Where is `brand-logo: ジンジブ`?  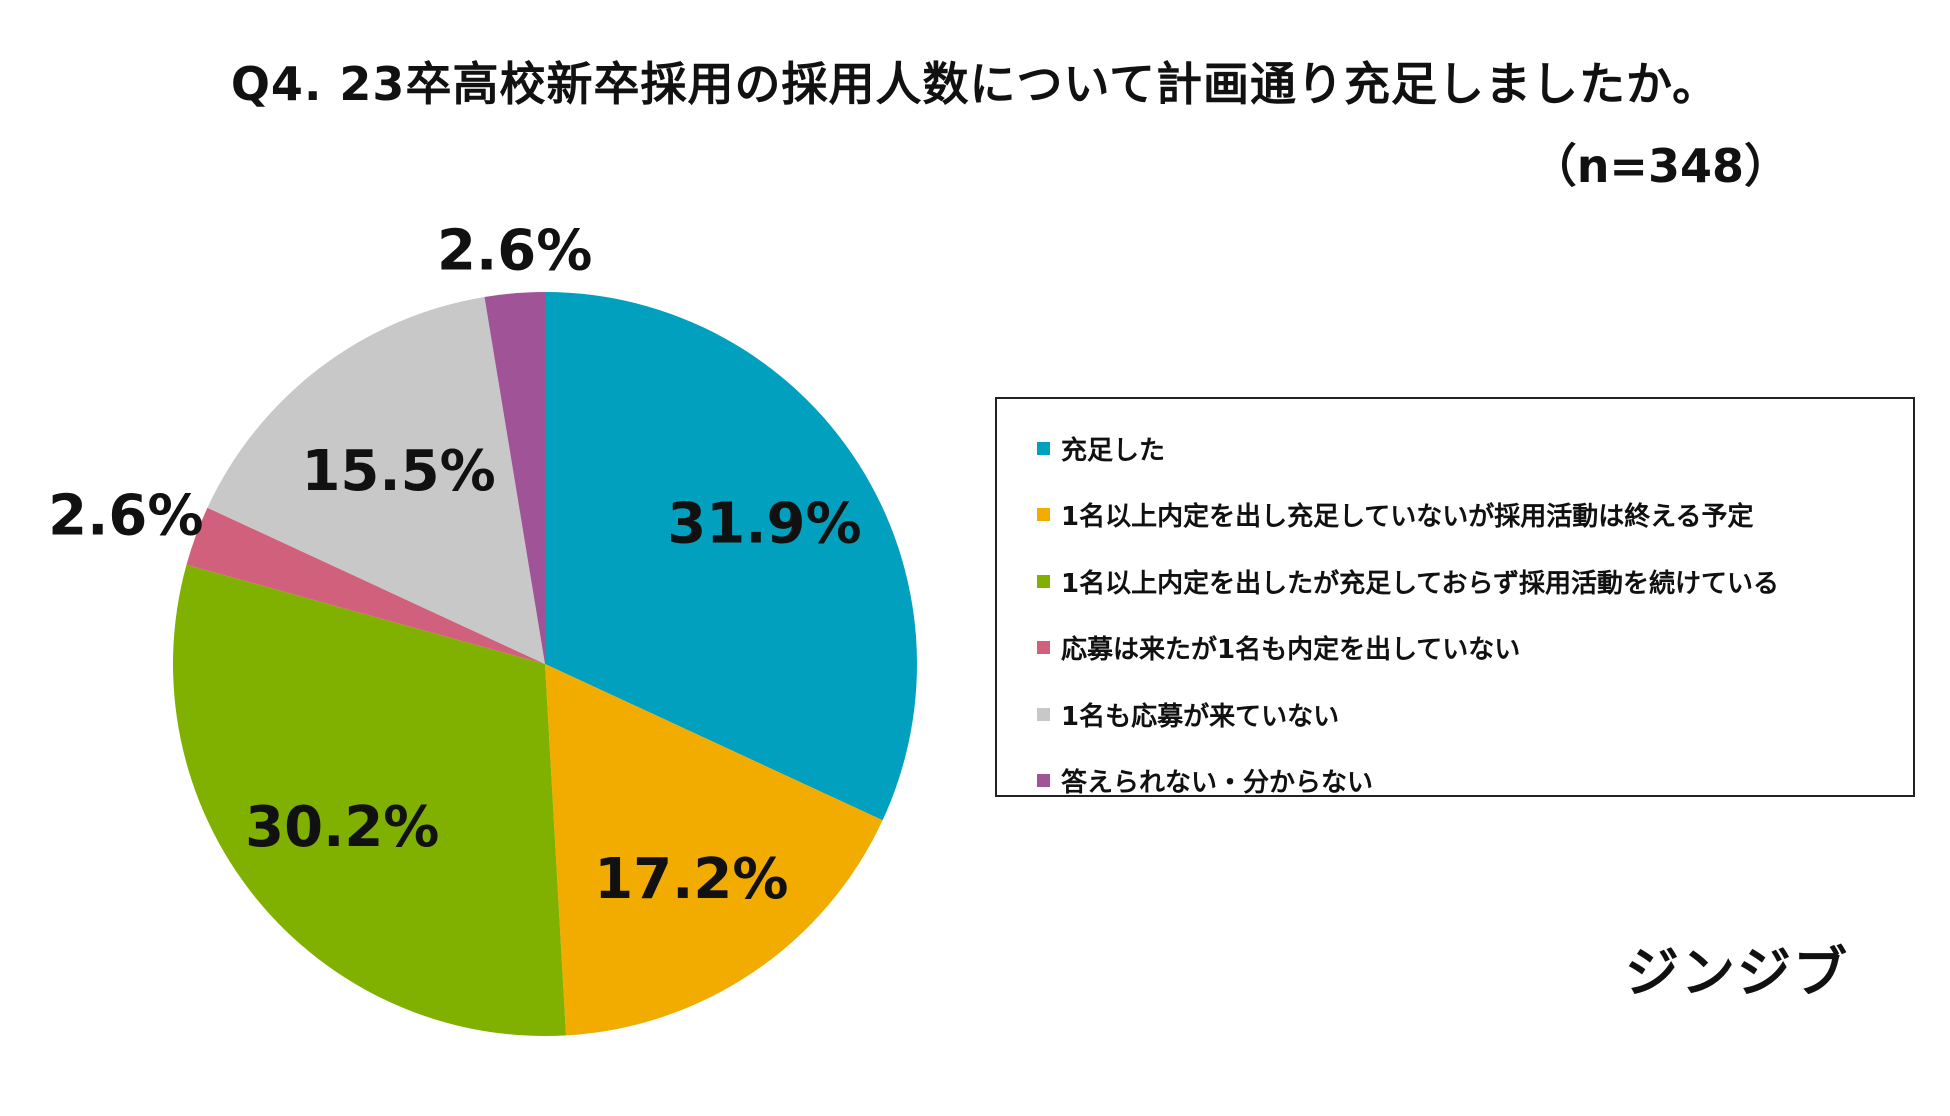
brand-logo: ジンジブ is located at coordinates (1737, 972).